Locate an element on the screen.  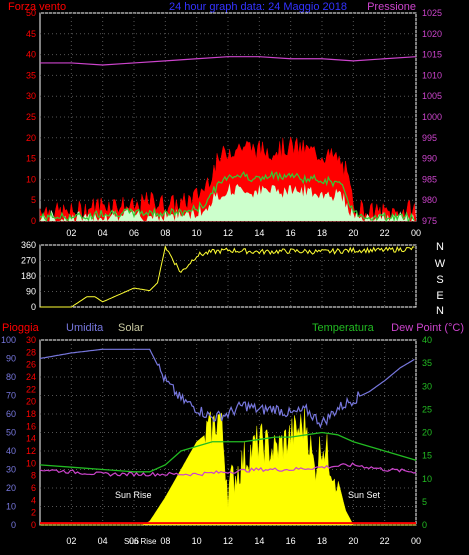
pressure-y-tick: 1025 is located at coordinates (432, 13).